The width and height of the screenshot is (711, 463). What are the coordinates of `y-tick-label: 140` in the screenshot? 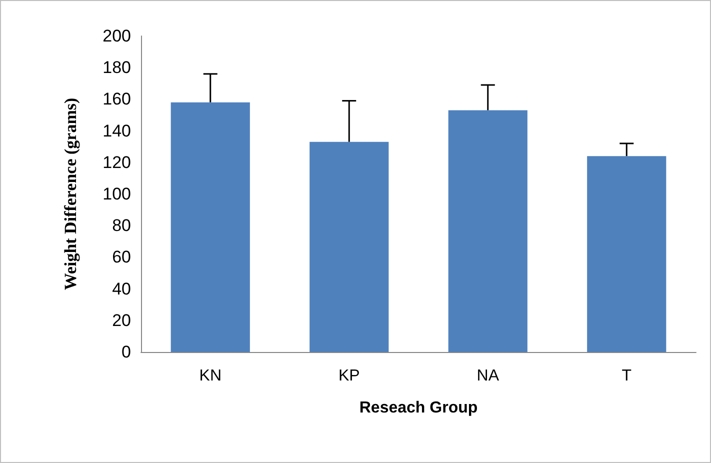 It's located at (116, 130).